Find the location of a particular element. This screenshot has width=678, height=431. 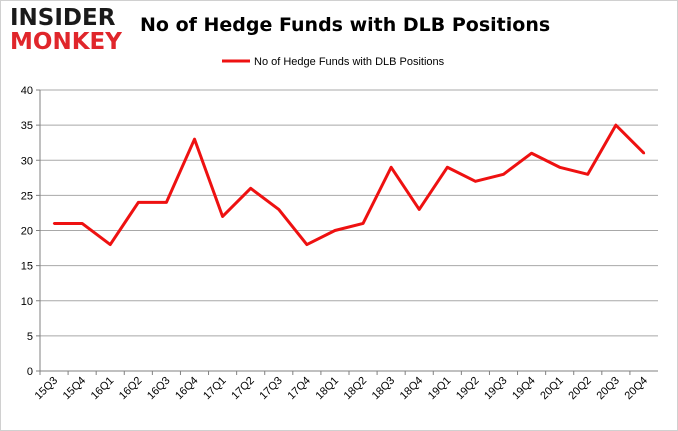

x-tick-label-17Q2: 17Q2 is located at coordinates (243, 389).